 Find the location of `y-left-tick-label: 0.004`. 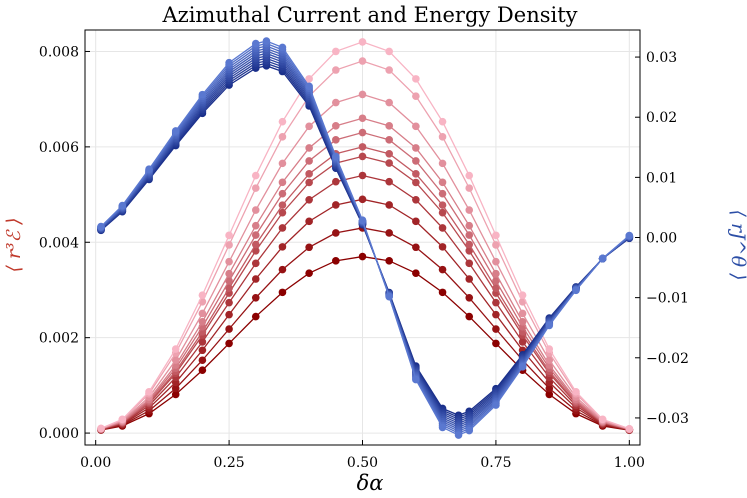

y-left-tick-label: 0.004 is located at coordinates (59, 243).